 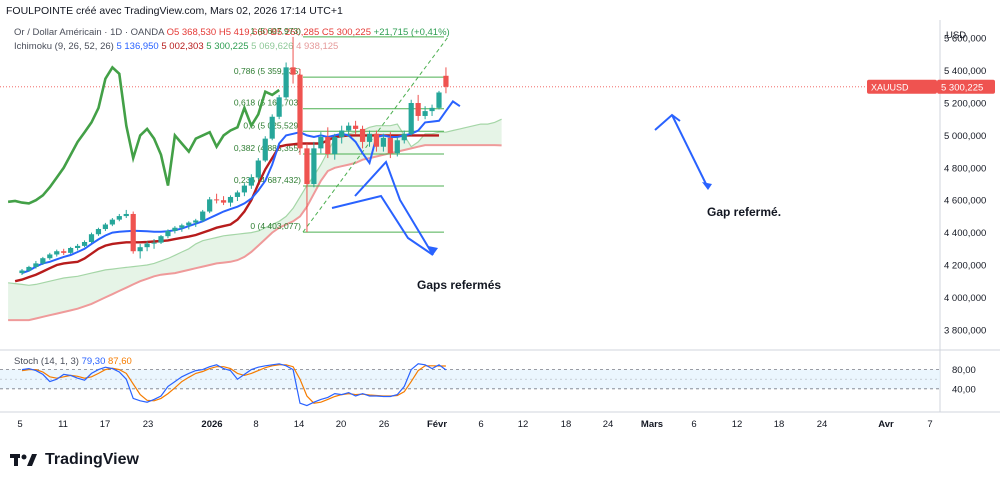 I want to click on time-tick-label: Mars, so click(x=652, y=424).